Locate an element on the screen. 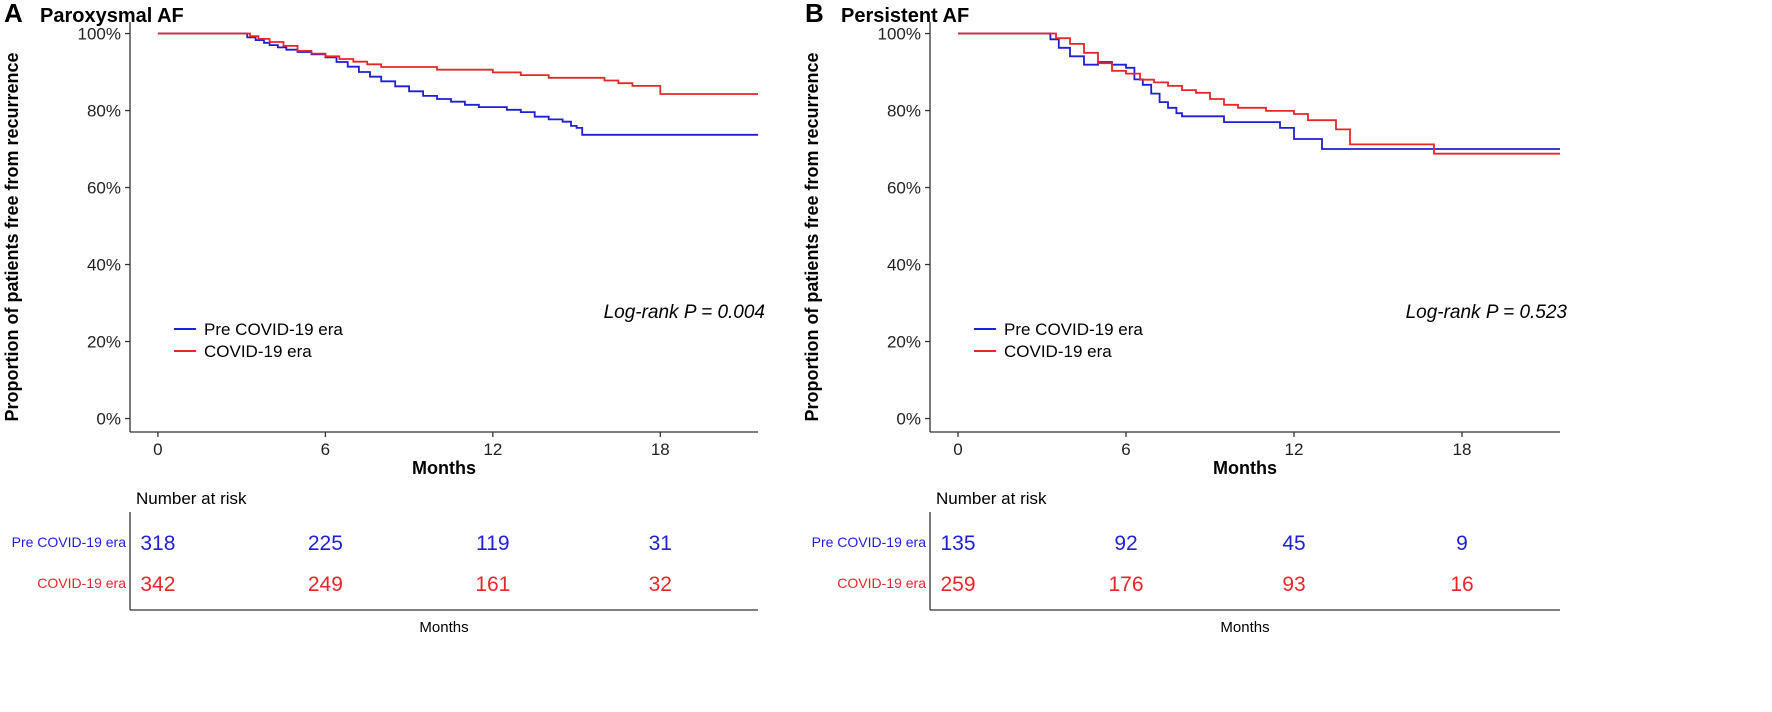 The height and width of the screenshot is (712, 1772). risk-count: 225 is located at coordinates (325, 543).